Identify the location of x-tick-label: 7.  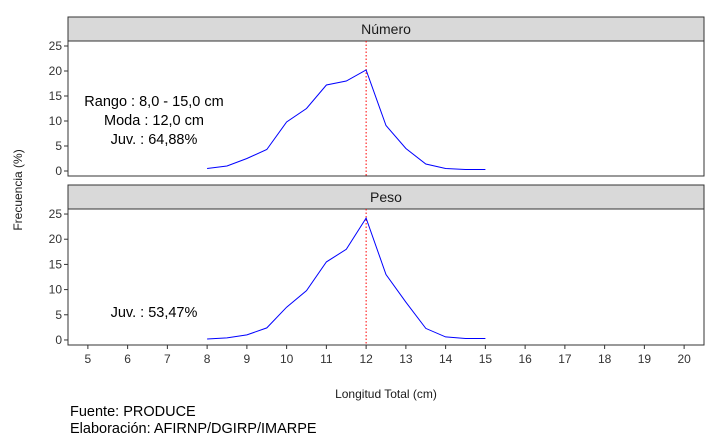
(167, 359).